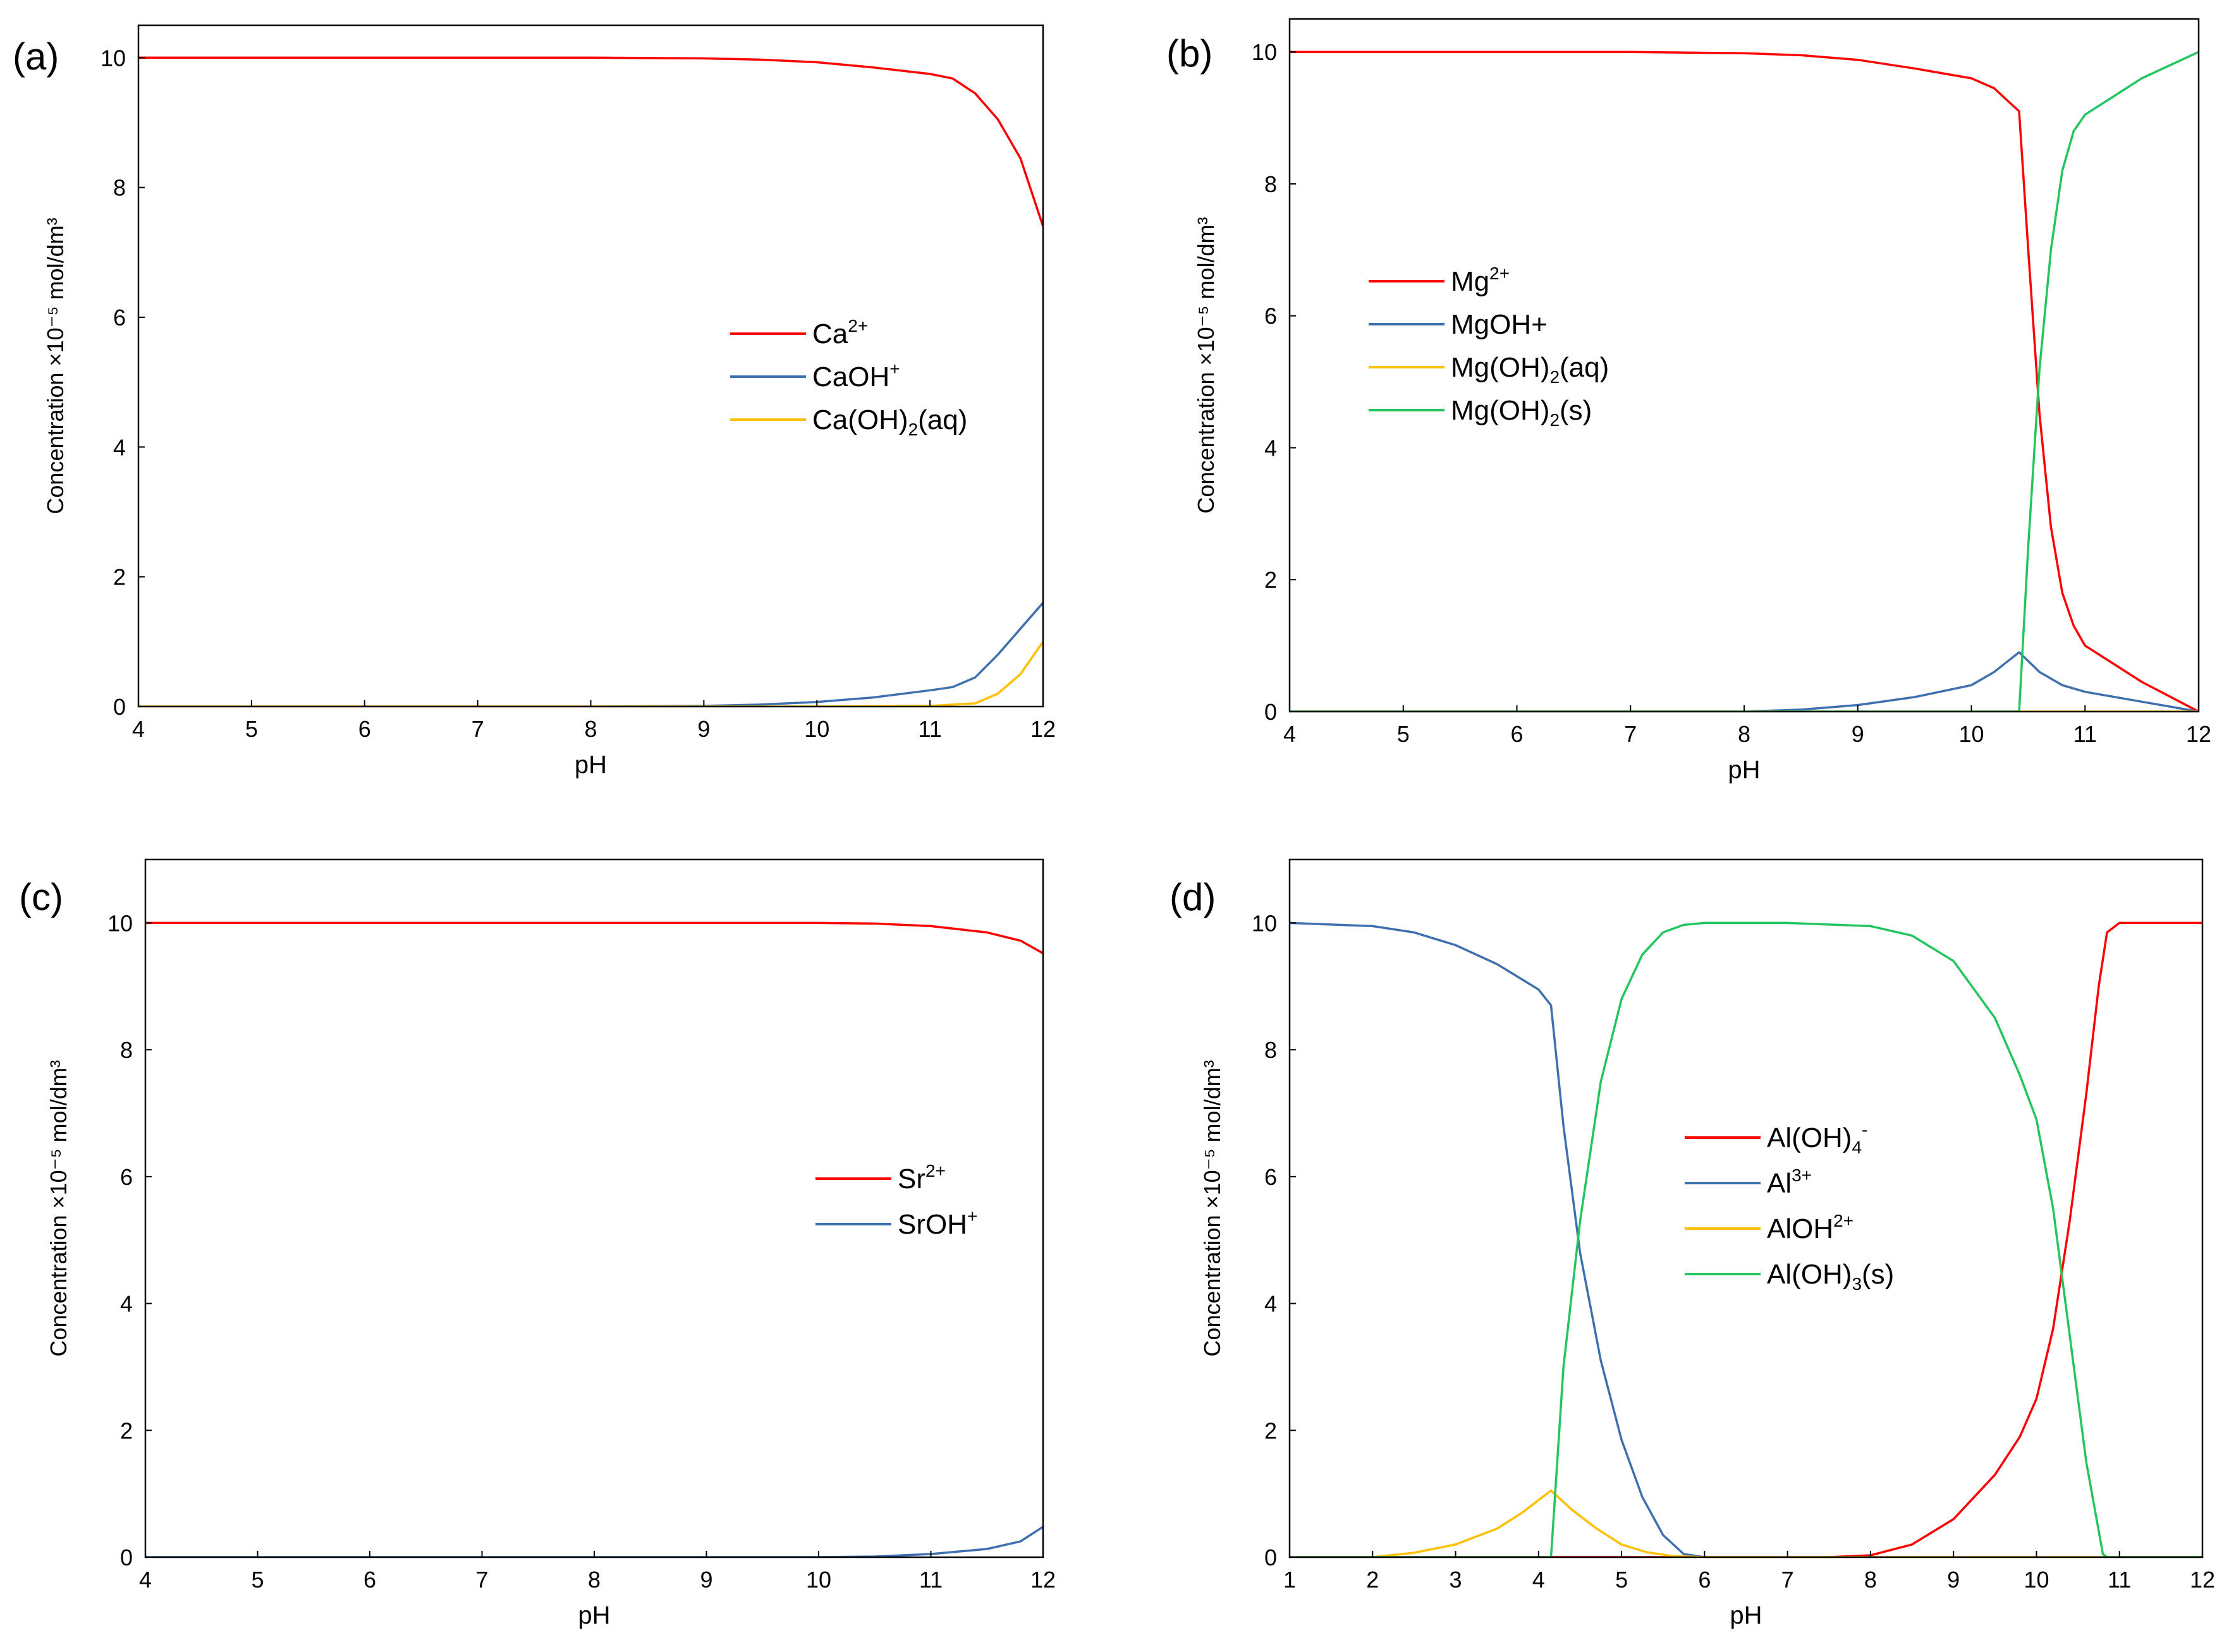  Describe the element at coordinates (1289, 1580) in the screenshot. I see `x-tick-label: 1` at that location.